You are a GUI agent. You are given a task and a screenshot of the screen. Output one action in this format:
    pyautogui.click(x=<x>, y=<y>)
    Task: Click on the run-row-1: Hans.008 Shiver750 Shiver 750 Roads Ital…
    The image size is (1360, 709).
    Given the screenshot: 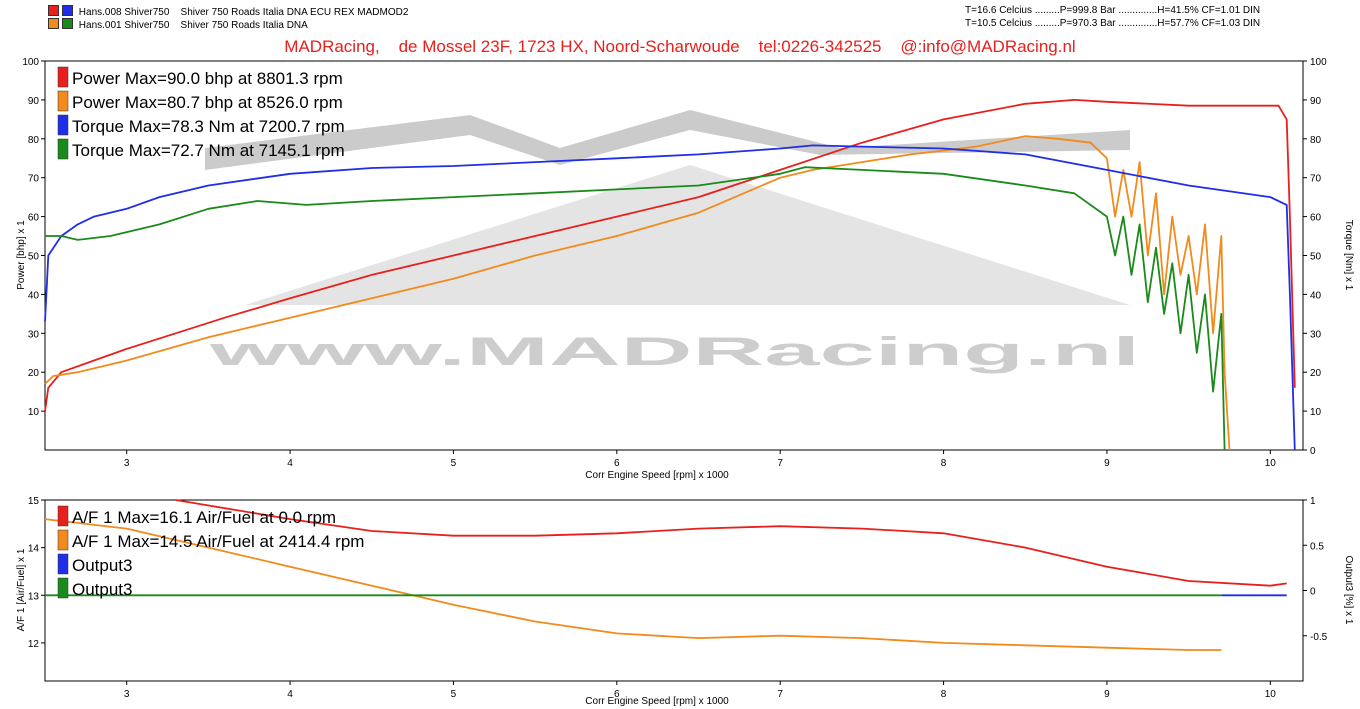 What is the action you would take?
    pyautogui.click(x=228, y=12)
    